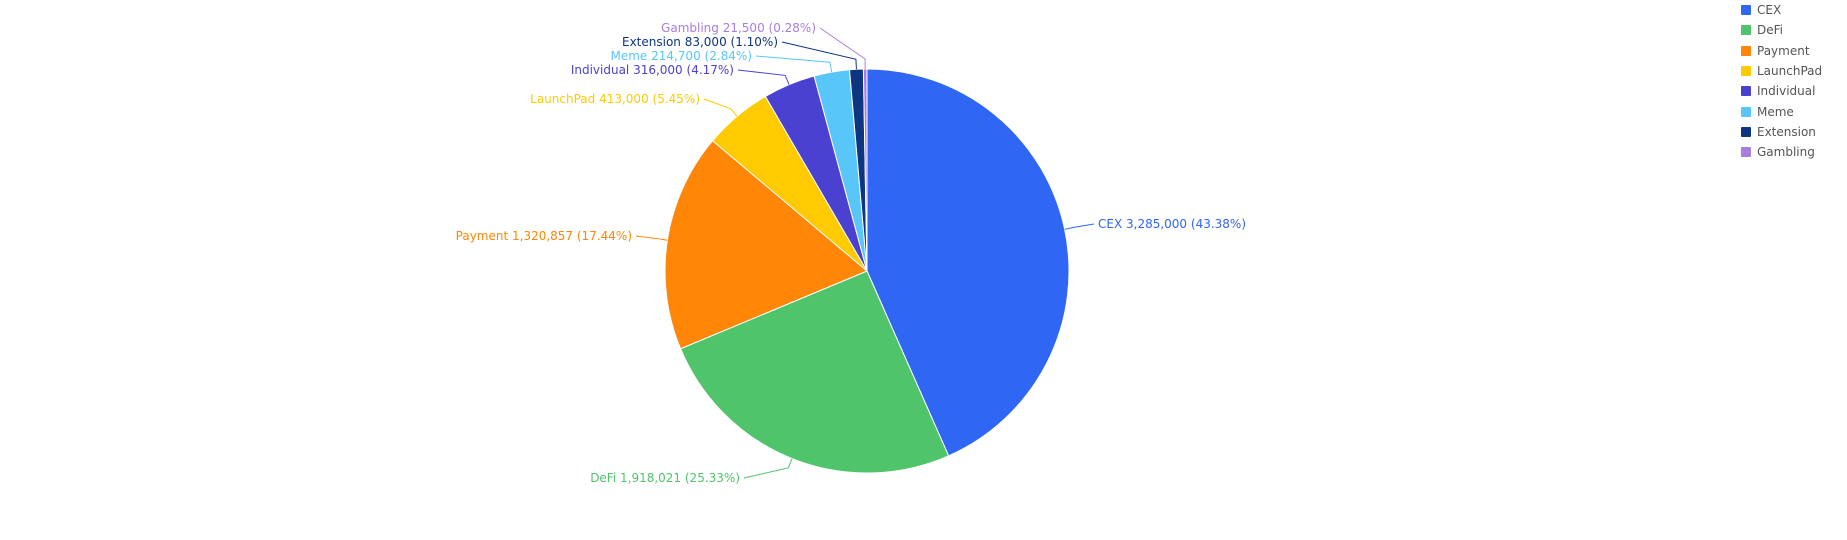  Describe the element at coordinates (1769, 10) in the screenshot. I see `legend-label: CEX` at that location.